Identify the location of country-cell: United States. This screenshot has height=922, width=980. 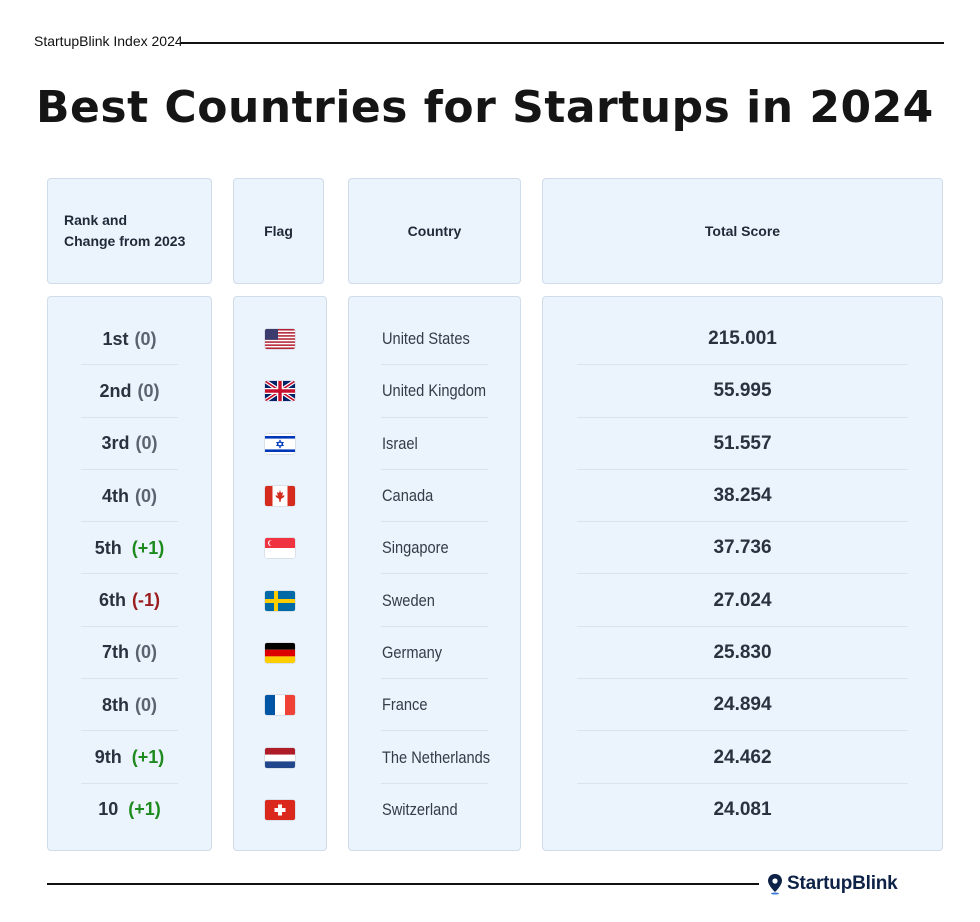
(434, 339).